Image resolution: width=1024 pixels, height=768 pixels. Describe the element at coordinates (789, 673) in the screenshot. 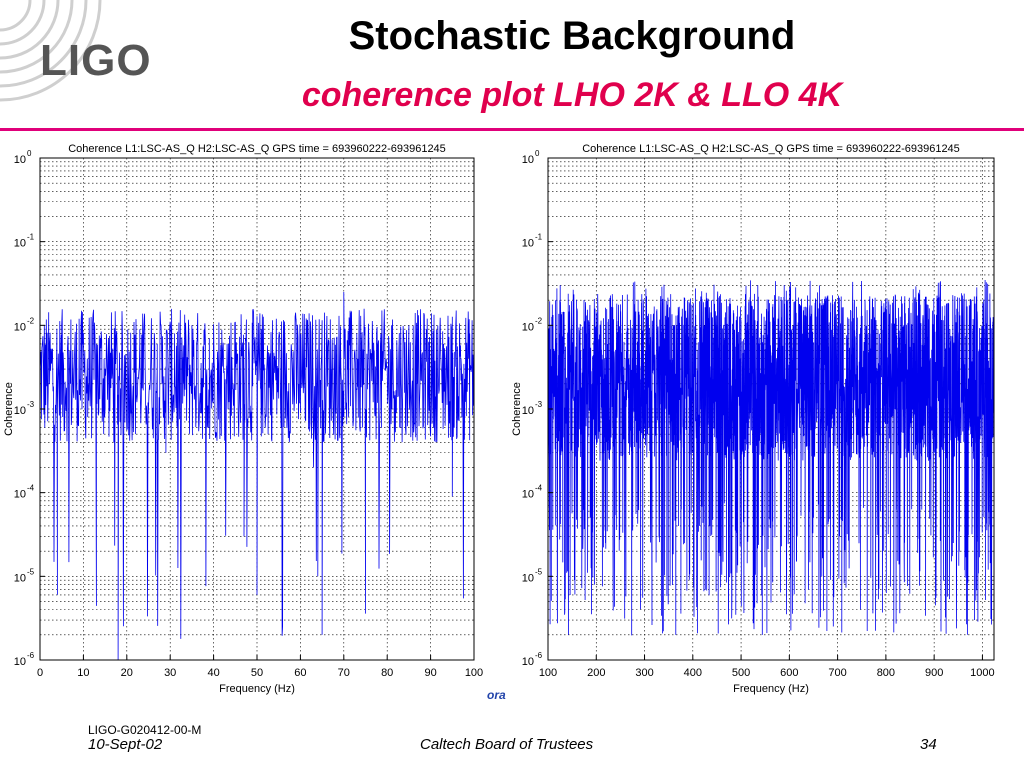

I see `x-tick-label: 600` at that location.